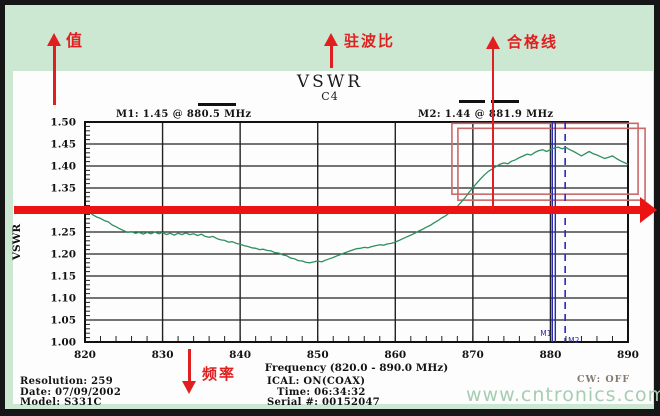  Describe the element at coordinates (75, 40) in the screenshot. I see `value-annotation-label: 值` at that location.